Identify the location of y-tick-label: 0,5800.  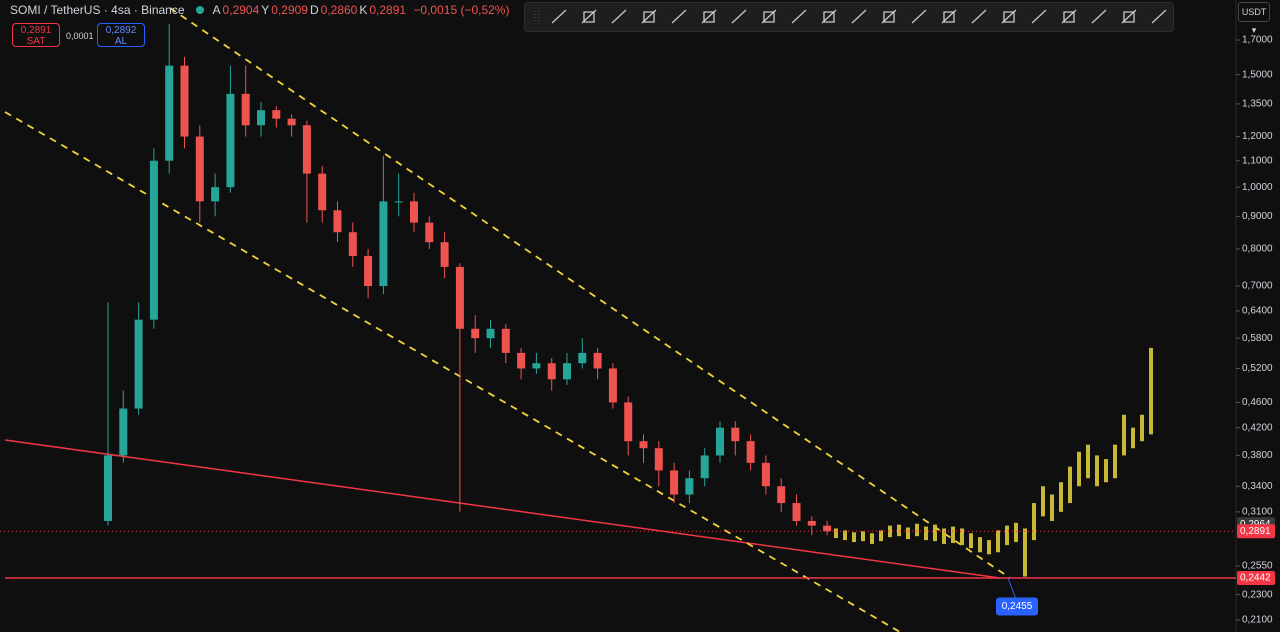
(1257, 338).